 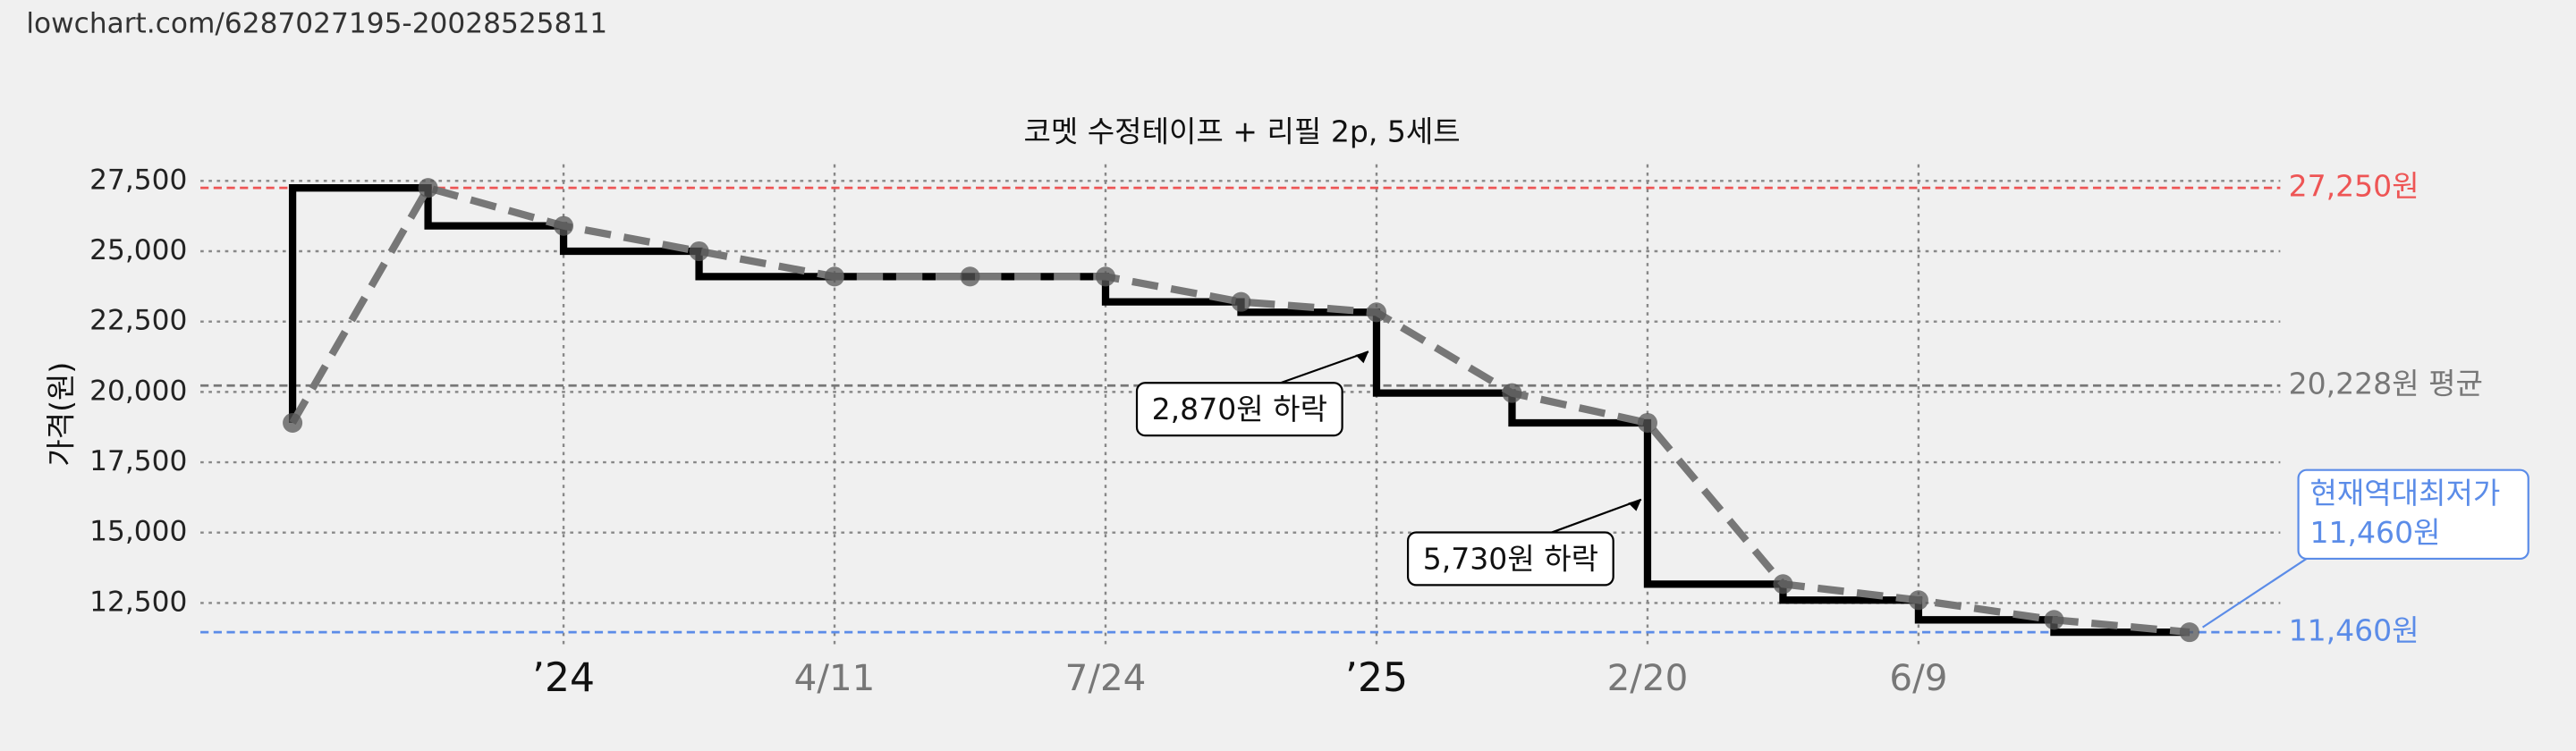 What do you see at coordinates (138, 250) in the screenshot?
I see `y-tick-label: 25,000` at bounding box center [138, 250].